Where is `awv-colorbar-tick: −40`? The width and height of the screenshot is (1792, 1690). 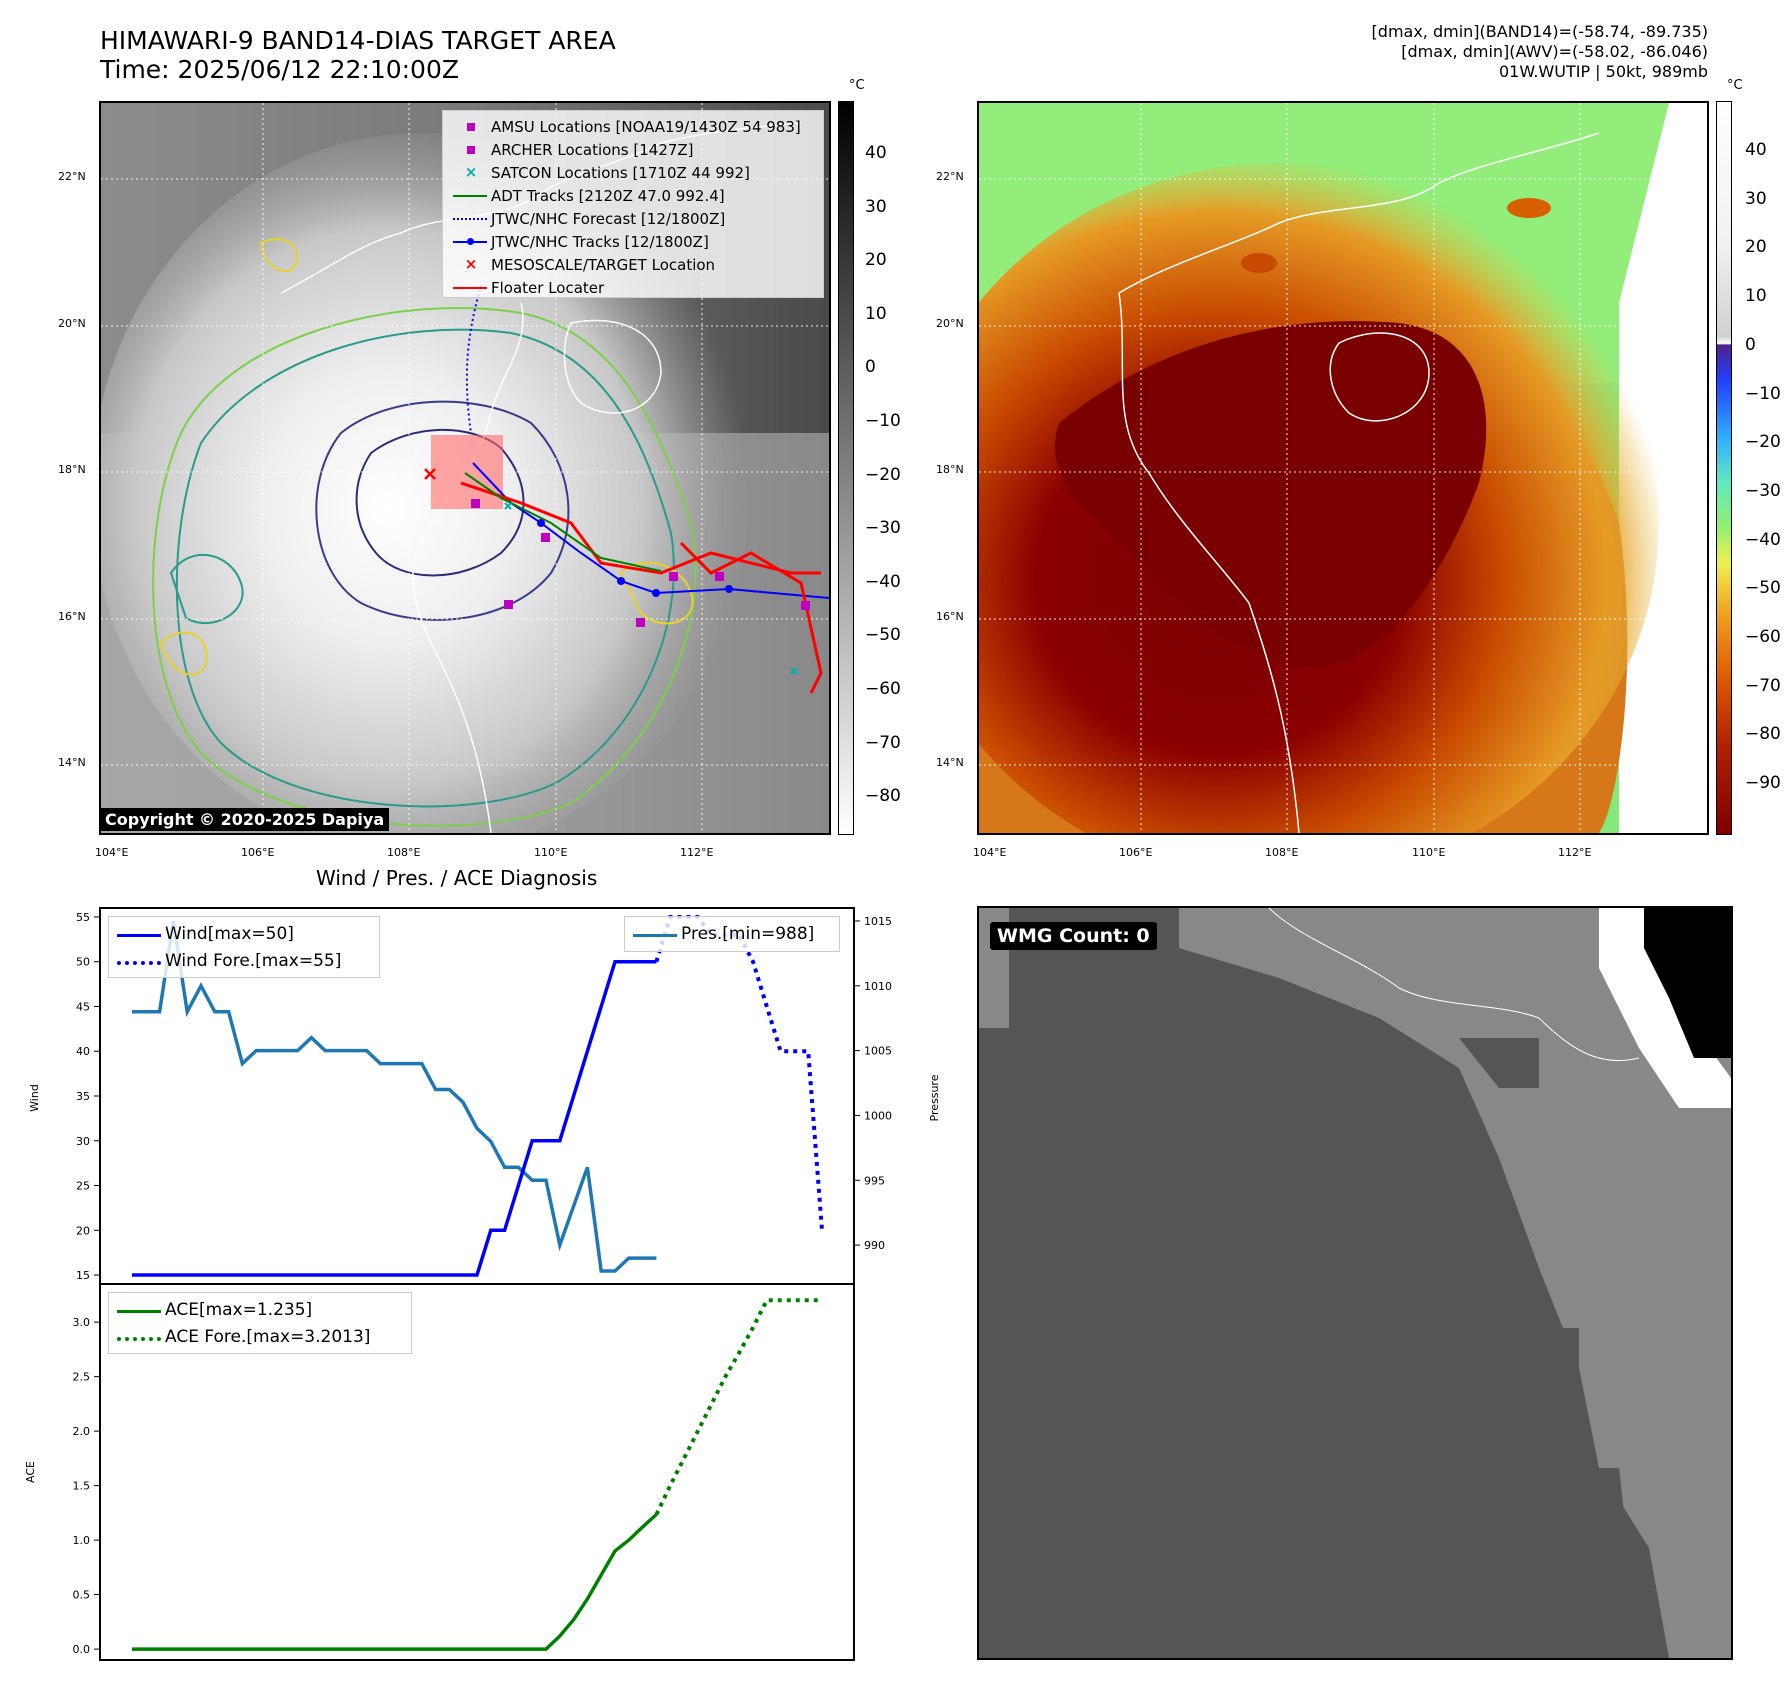
awv-colorbar-tick: −40 is located at coordinates (1763, 539).